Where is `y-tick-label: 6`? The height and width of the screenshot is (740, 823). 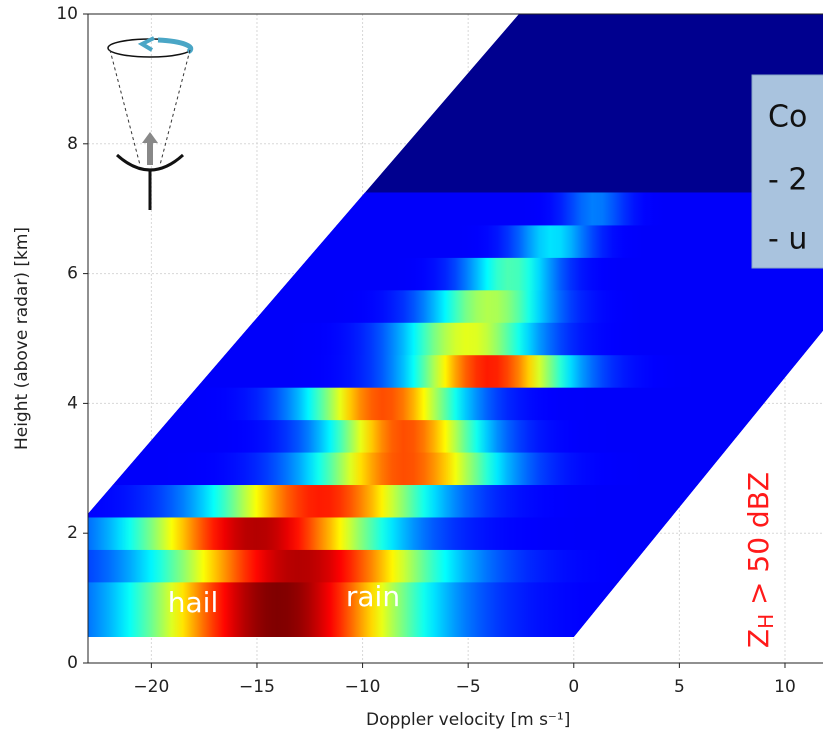
y-tick-label: 6 is located at coordinates (72, 274).